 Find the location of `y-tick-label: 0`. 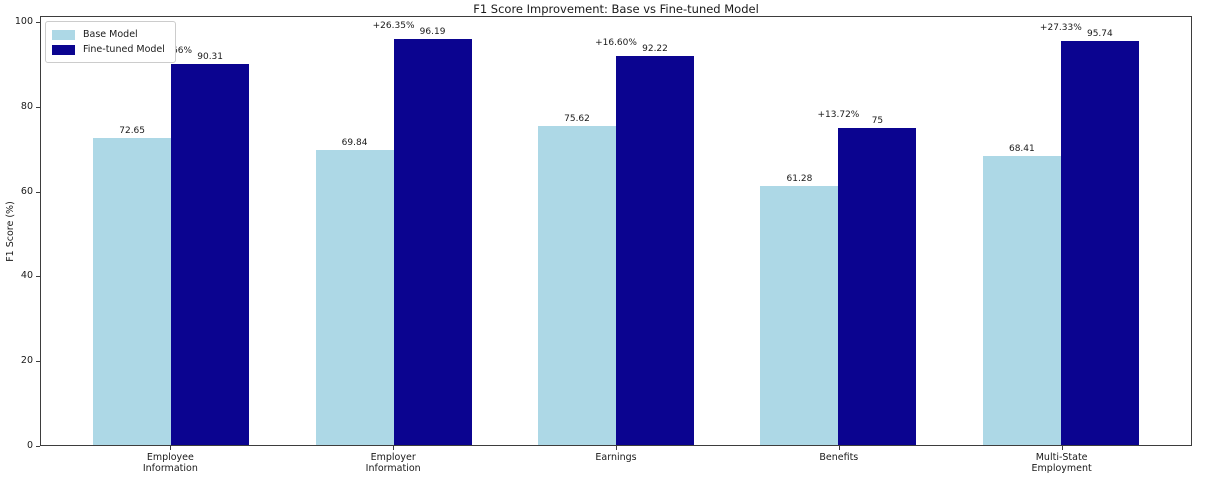

y-tick-label: 0 is located at coordinates (29, 445).